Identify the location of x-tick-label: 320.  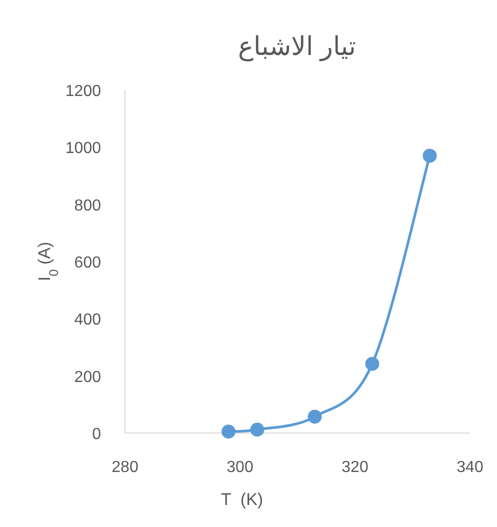
(355, 467).